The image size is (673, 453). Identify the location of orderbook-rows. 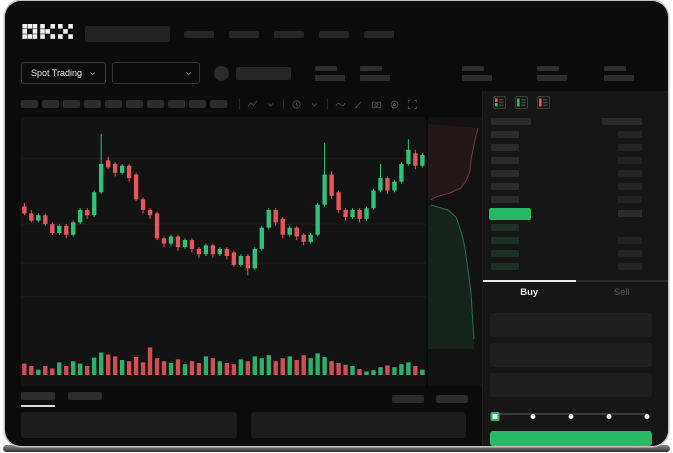
(575, 200).